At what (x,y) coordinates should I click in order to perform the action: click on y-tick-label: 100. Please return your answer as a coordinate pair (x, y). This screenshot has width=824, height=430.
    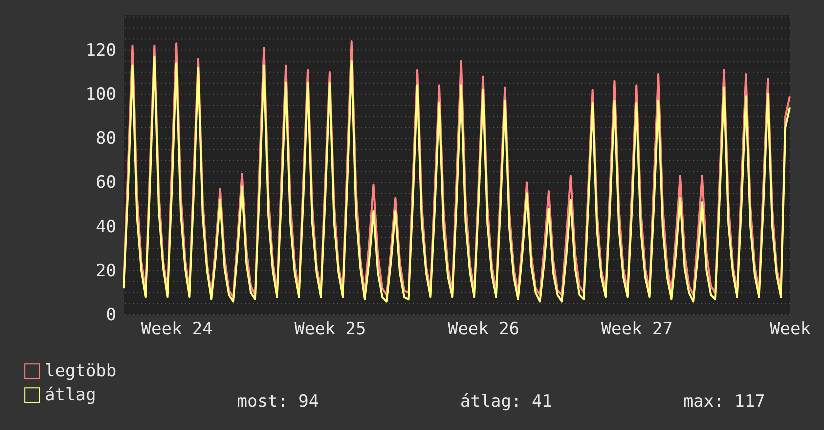
    Looking at the image, I should click on (101, 94).